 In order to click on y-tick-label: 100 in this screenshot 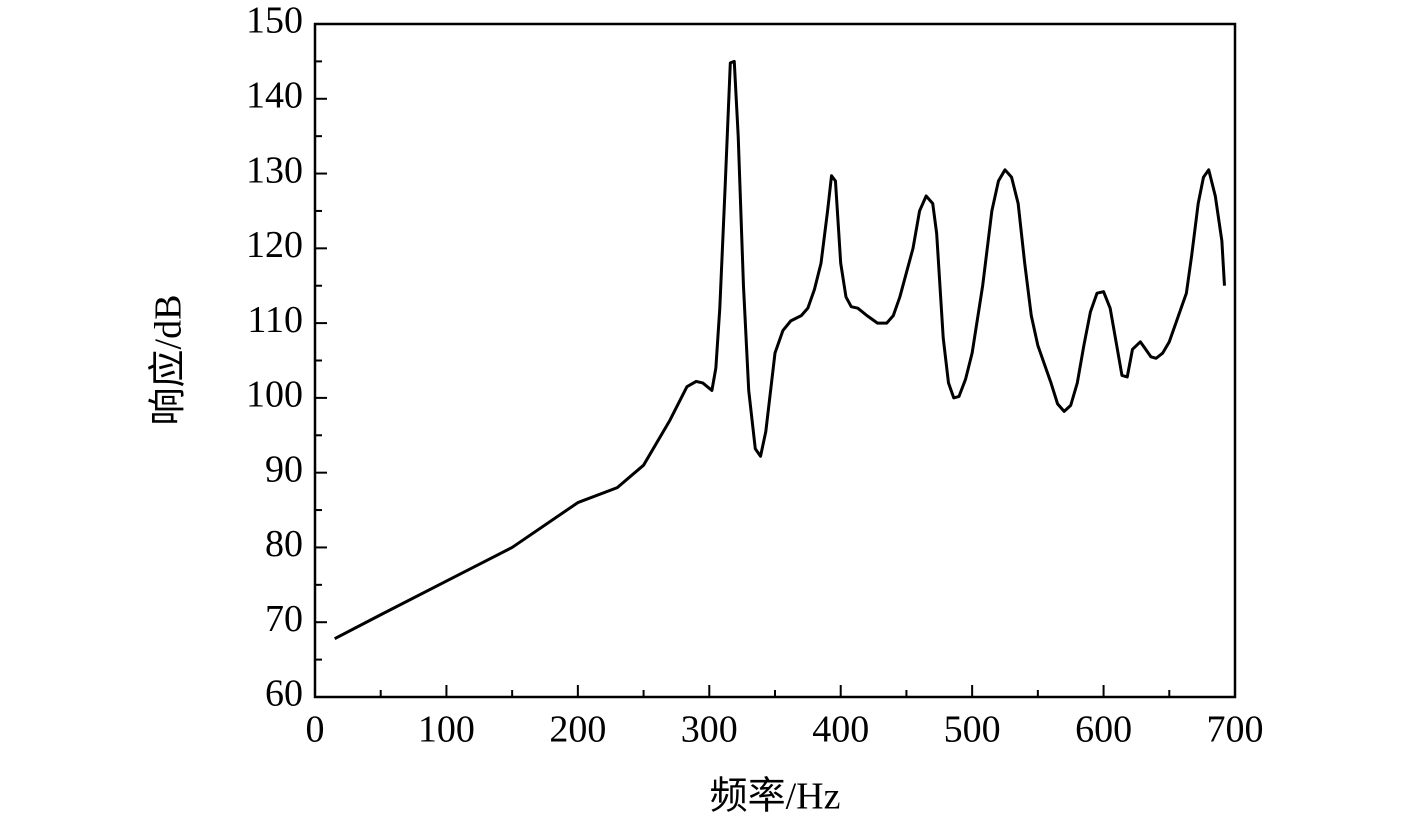, I will do `click(274, 395)`.